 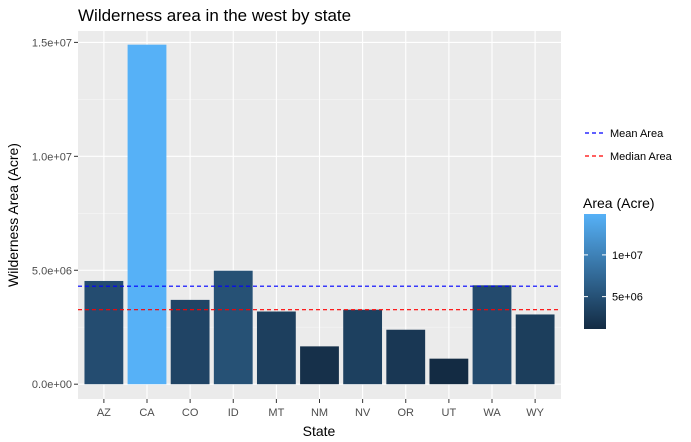 I want to click on x-tick-label: WY, so click(x=535, y=413).